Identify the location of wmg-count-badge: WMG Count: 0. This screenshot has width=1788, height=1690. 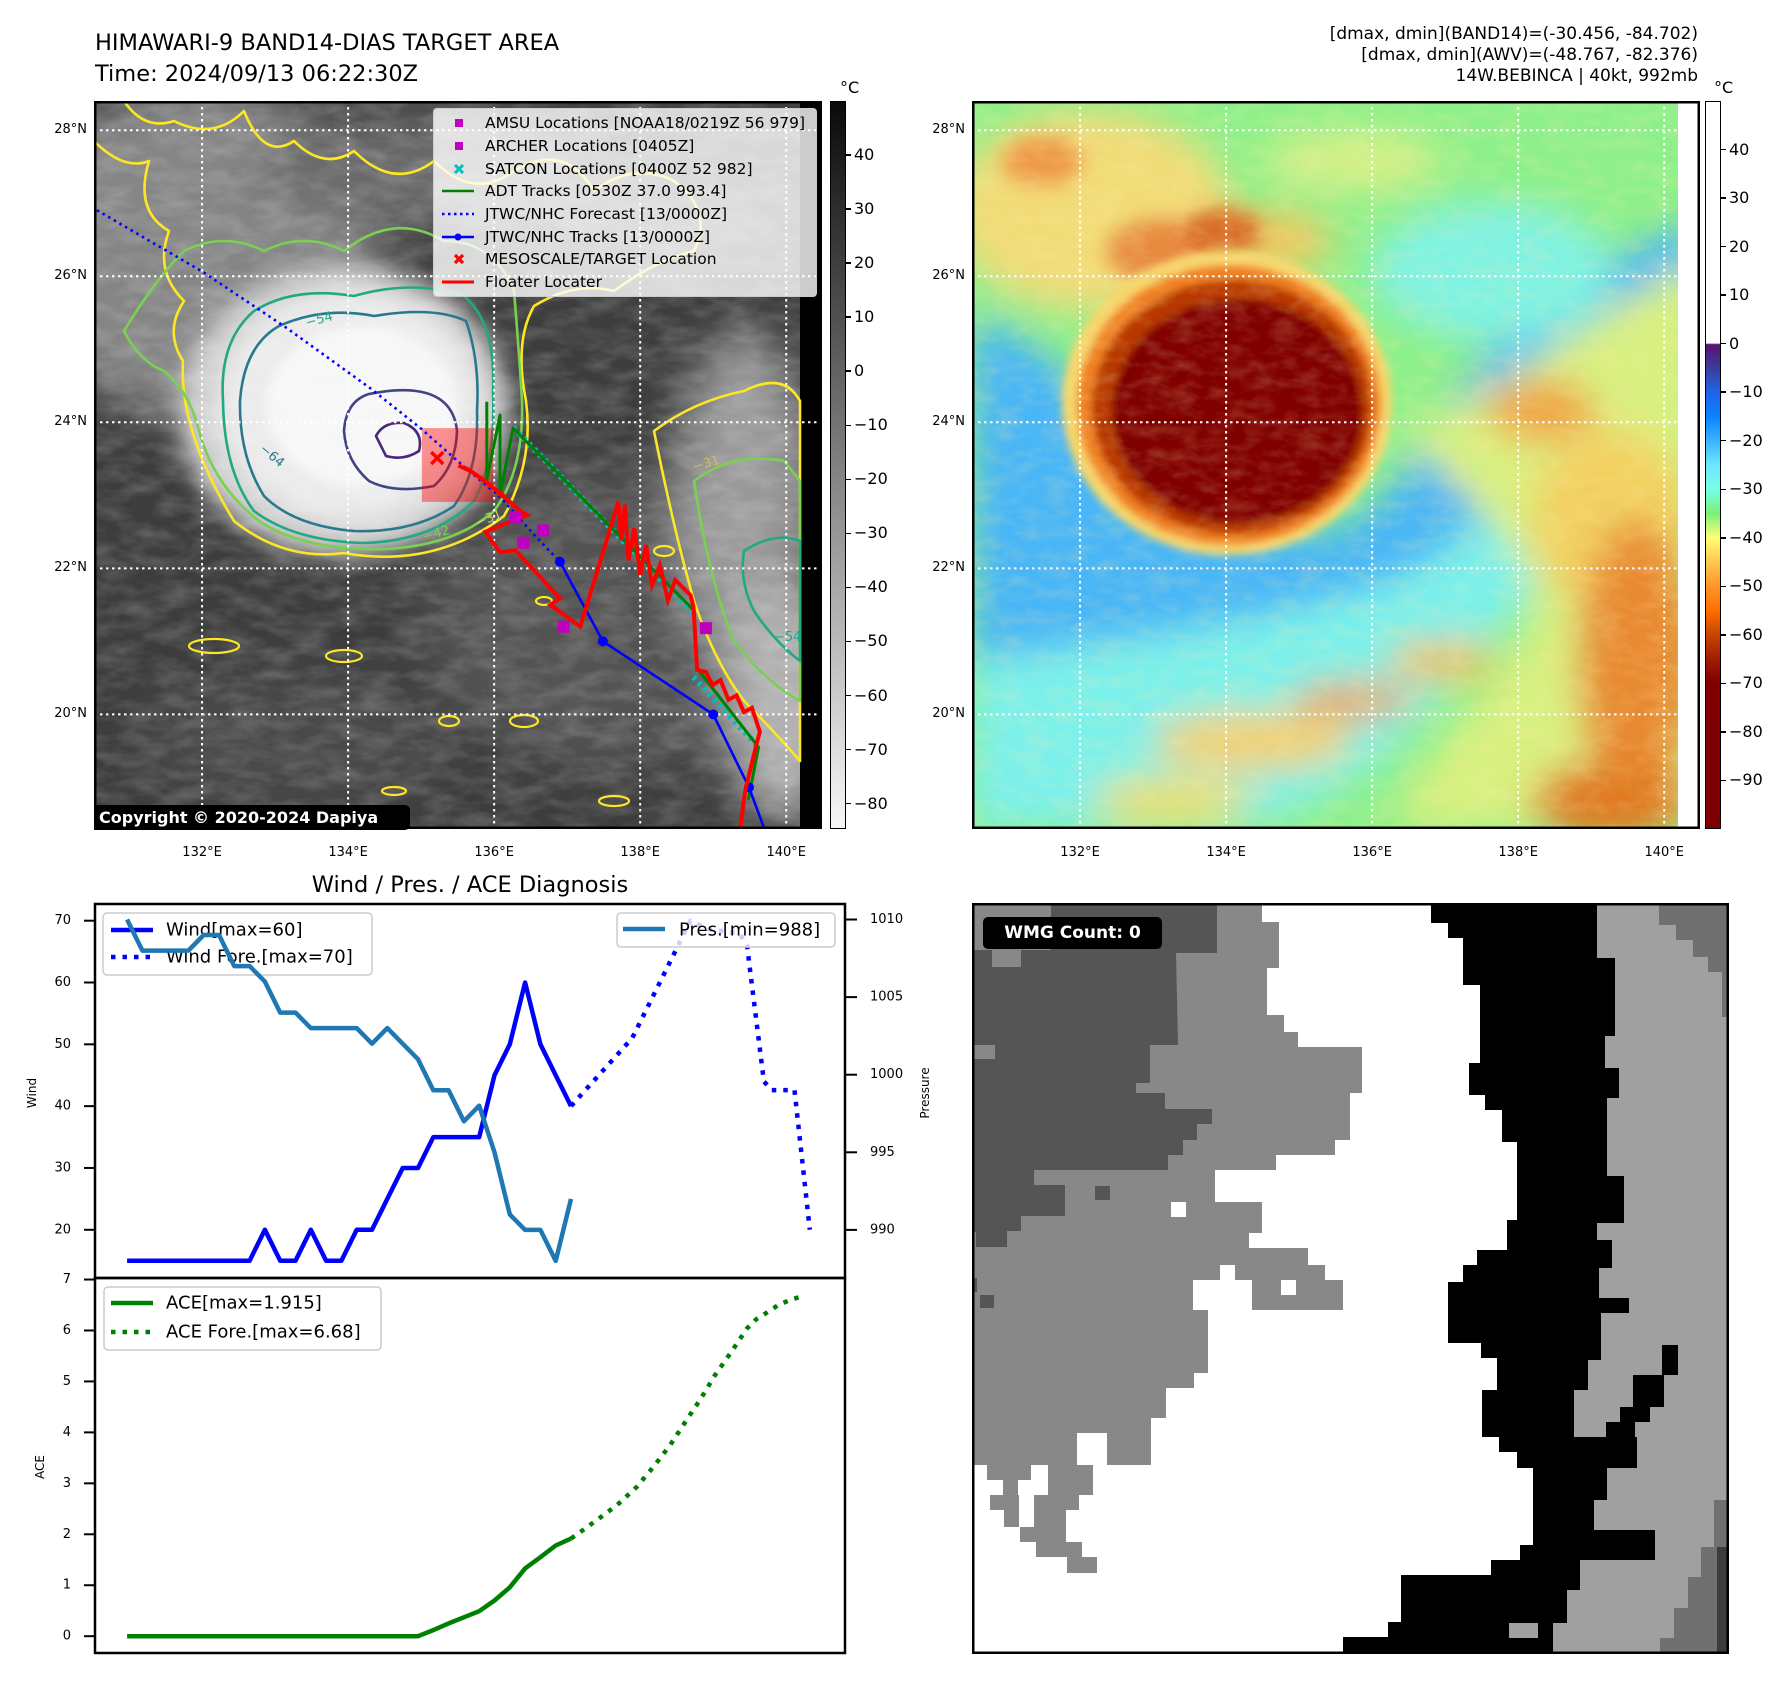
(1072, 933).